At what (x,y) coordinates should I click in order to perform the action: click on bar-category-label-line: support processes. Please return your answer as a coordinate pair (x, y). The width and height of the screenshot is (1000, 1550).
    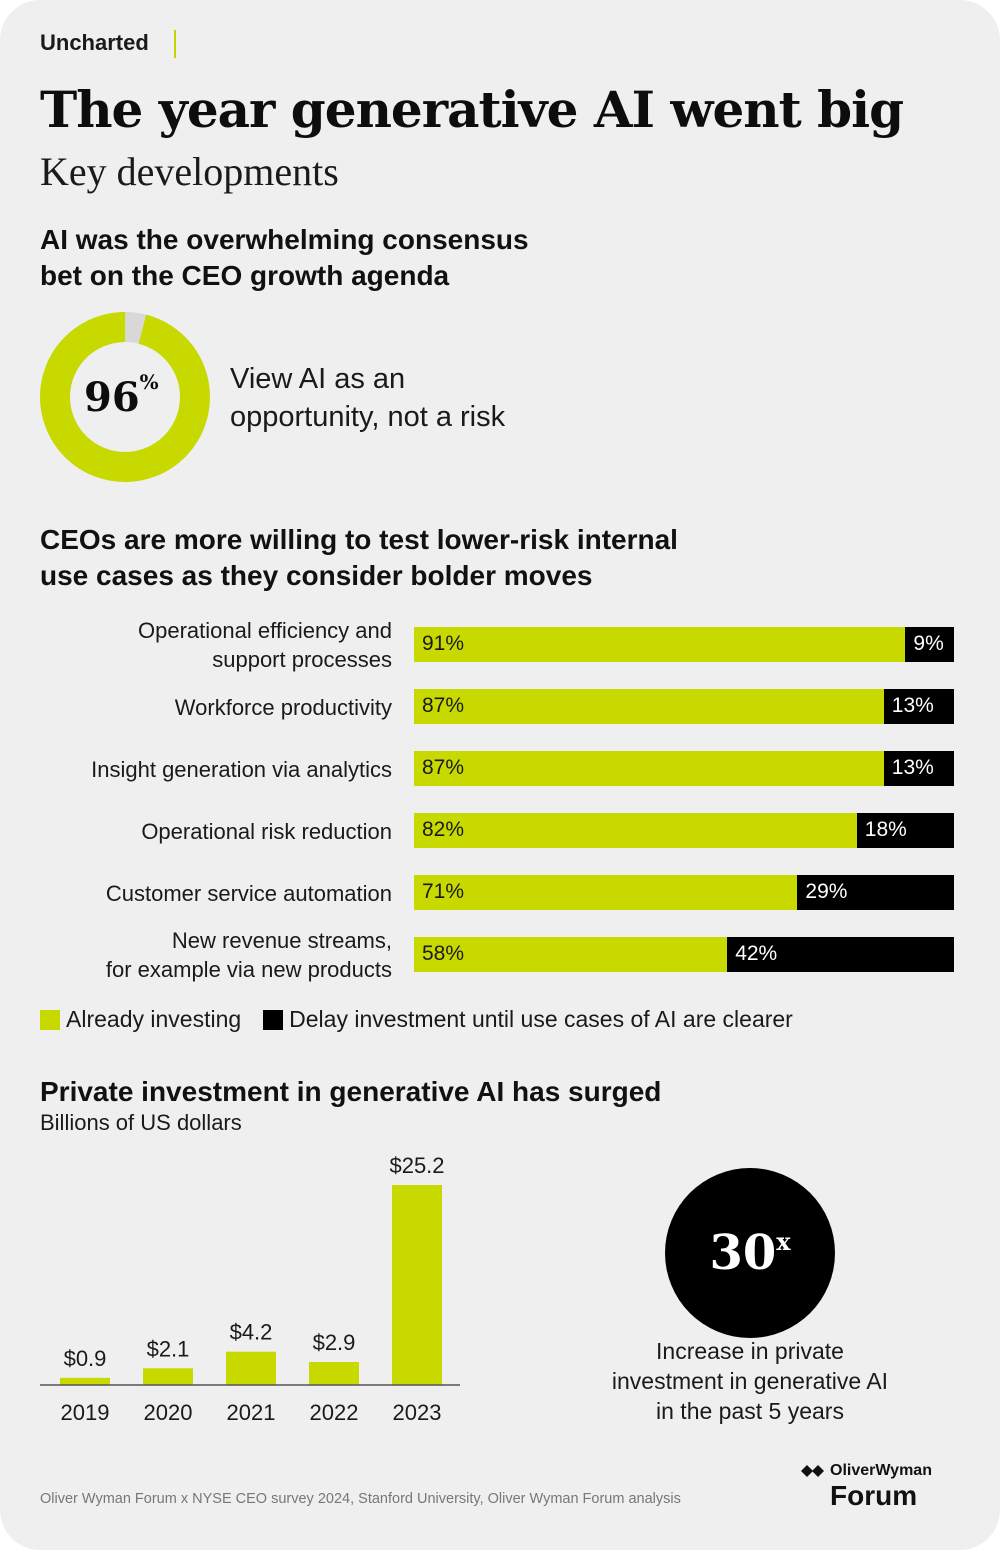
    Looking at the image, I should click on (302, 659).